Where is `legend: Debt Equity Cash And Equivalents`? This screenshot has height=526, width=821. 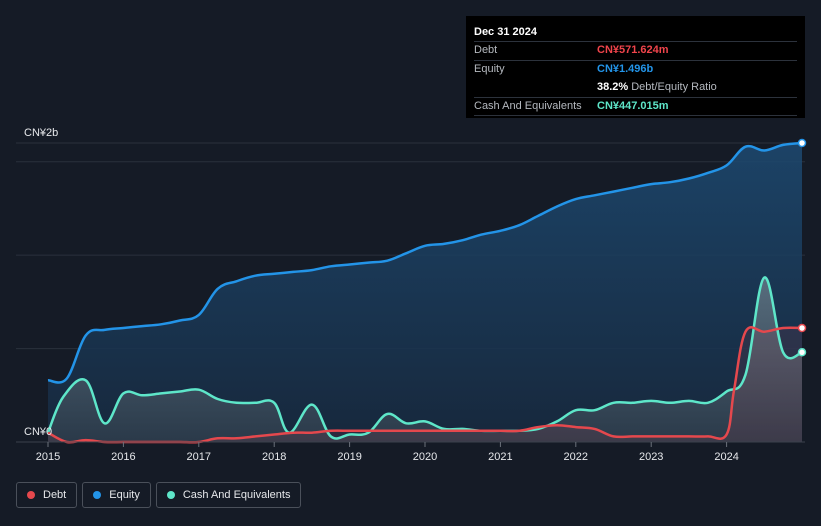 legend: Debt Equity Cash And Equivalents is located at coordinates (161, 495).